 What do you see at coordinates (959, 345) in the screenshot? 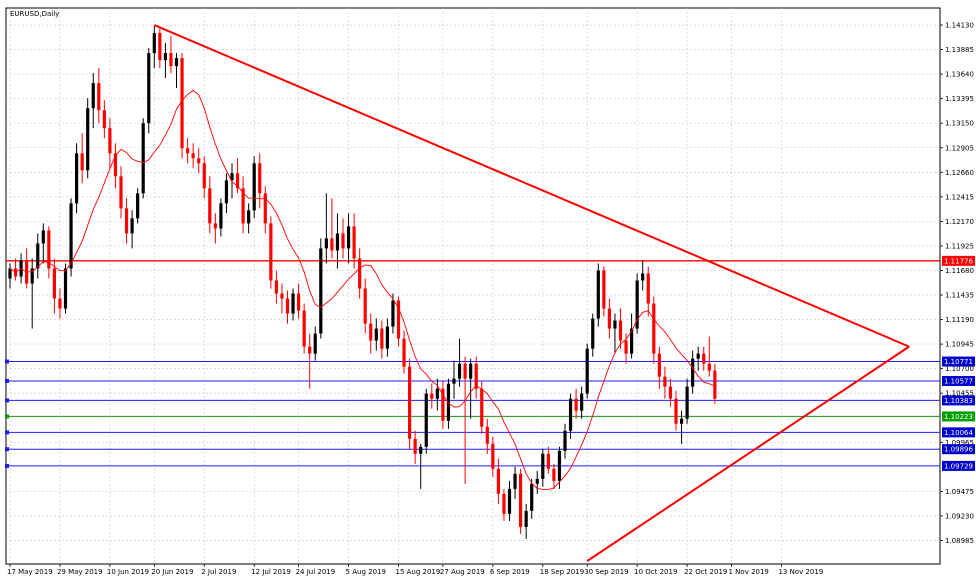
I see `y-tick-label: 1.10945` at bounding box center [959, 345].